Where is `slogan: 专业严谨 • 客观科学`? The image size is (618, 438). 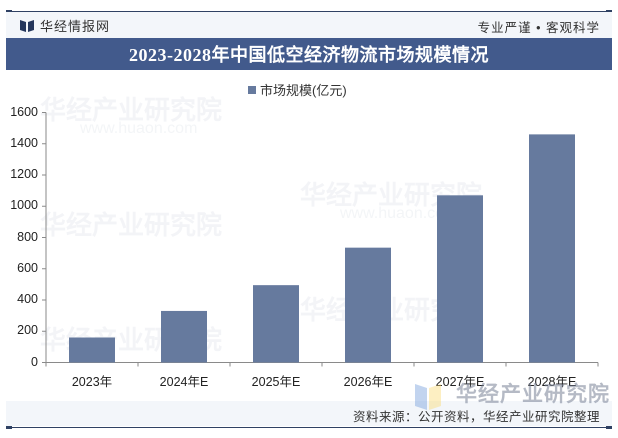 slogan: 专业严谨 • 客观科学 is located at coordinates (538, 28).